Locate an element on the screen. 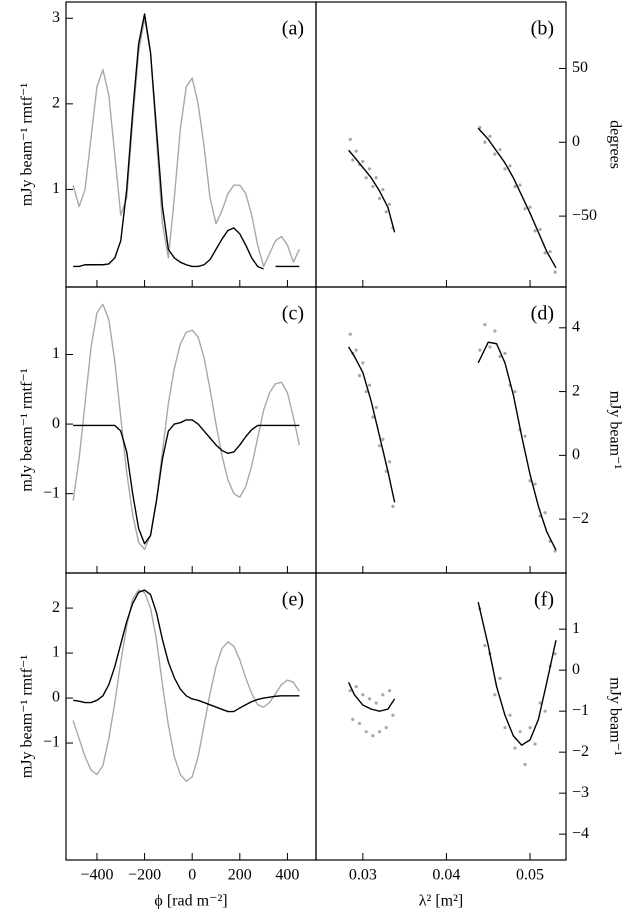 The width and height of the screenshot is (638, 915). x-tick-label: −200 is located at coordinates (144, 875).